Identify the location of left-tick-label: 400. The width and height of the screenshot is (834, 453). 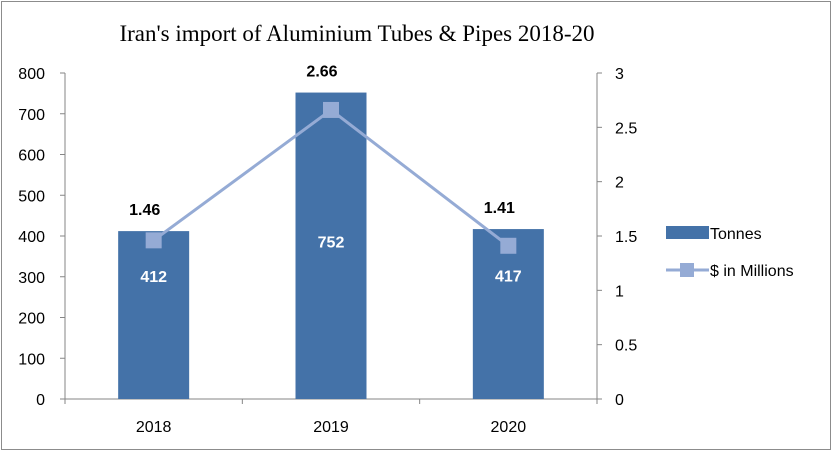
(31, 237).